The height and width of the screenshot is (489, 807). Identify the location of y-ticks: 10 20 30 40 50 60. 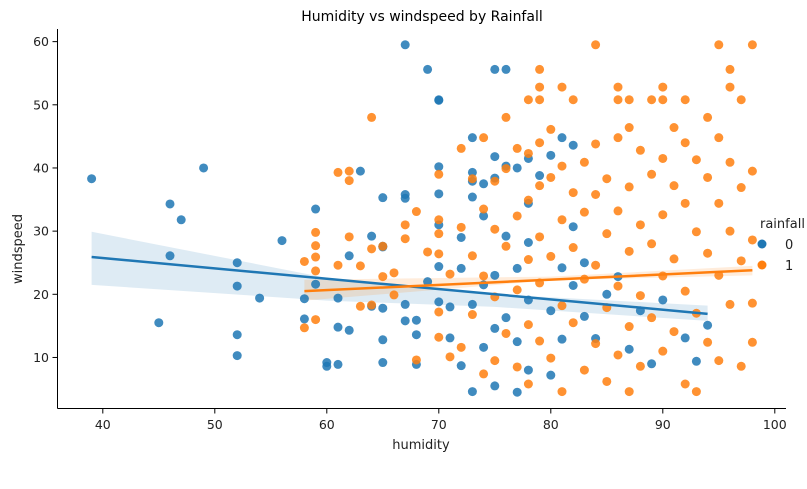
(45, 199).